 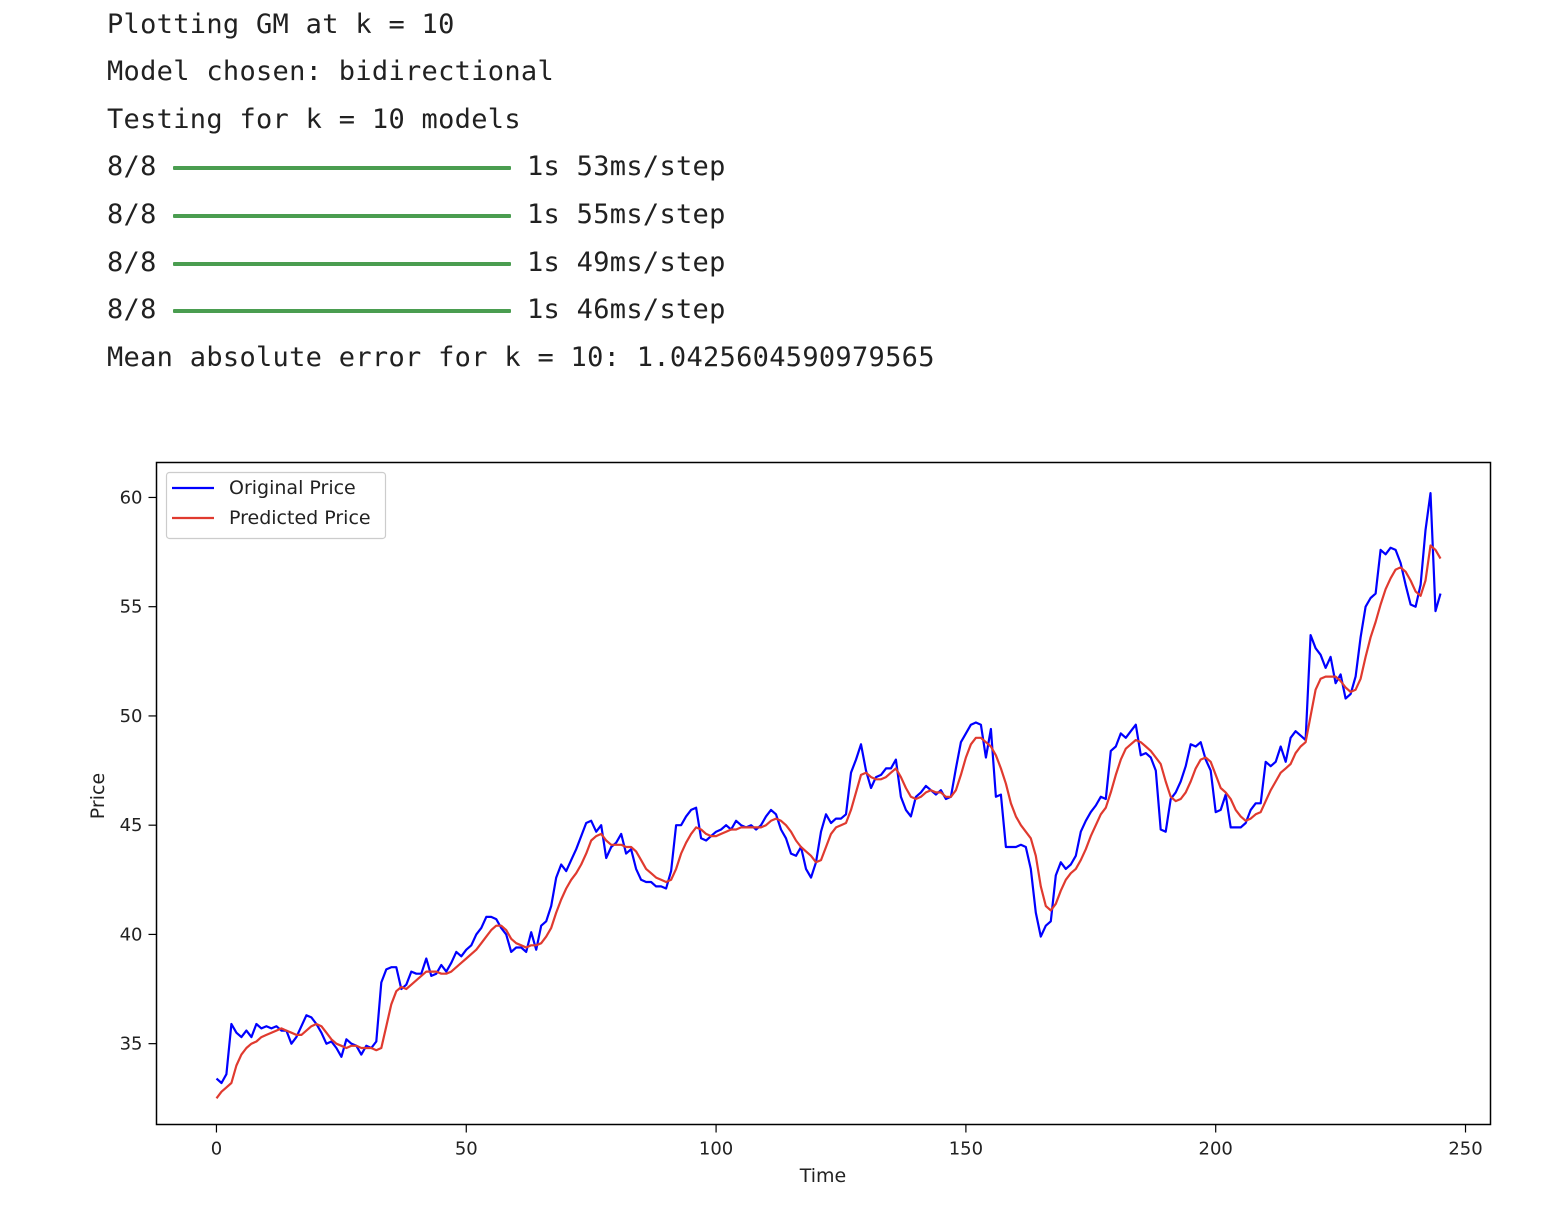 What do you see at coordinates (626, 166) in the screenshot?
I see `progress-timing: 1s 53ms/step` at bounding box center [626, 166].